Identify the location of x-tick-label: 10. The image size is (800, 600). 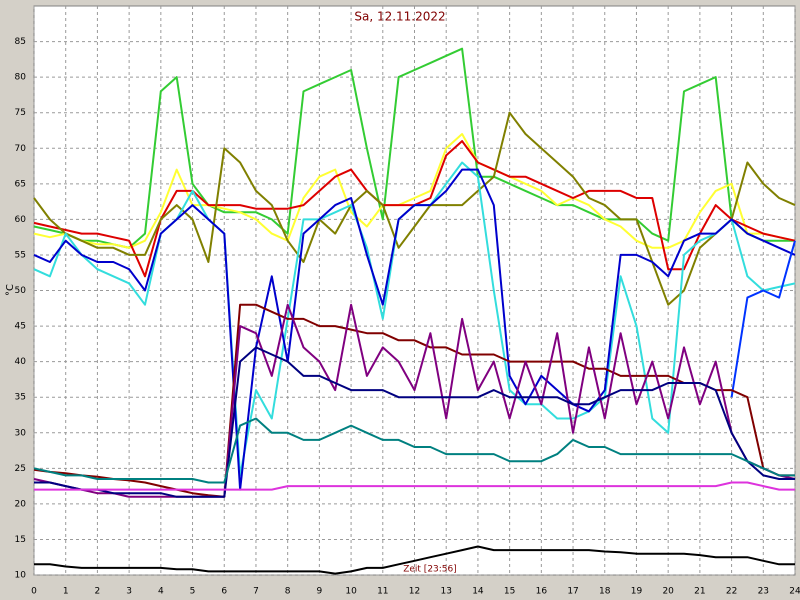
(351, 592).